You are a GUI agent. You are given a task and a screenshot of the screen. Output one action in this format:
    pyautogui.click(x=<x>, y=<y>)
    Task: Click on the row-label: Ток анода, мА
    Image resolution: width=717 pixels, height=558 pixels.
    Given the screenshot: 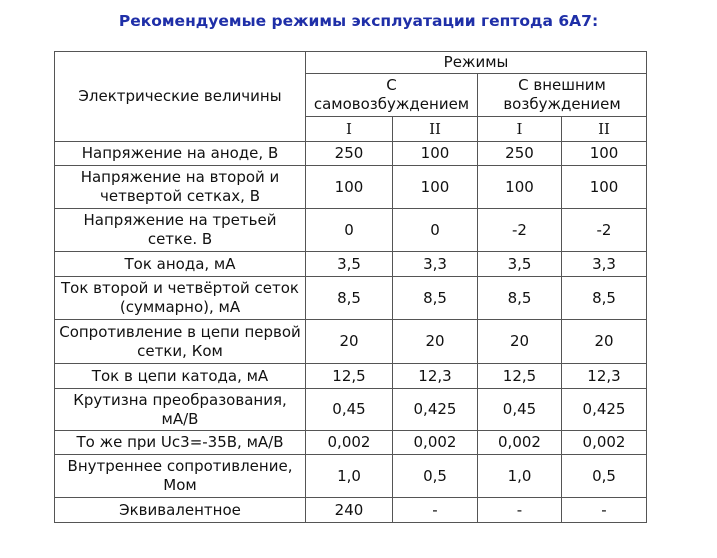 What is the action you would take?
    pyautogui.click(x=180, y=264)
    